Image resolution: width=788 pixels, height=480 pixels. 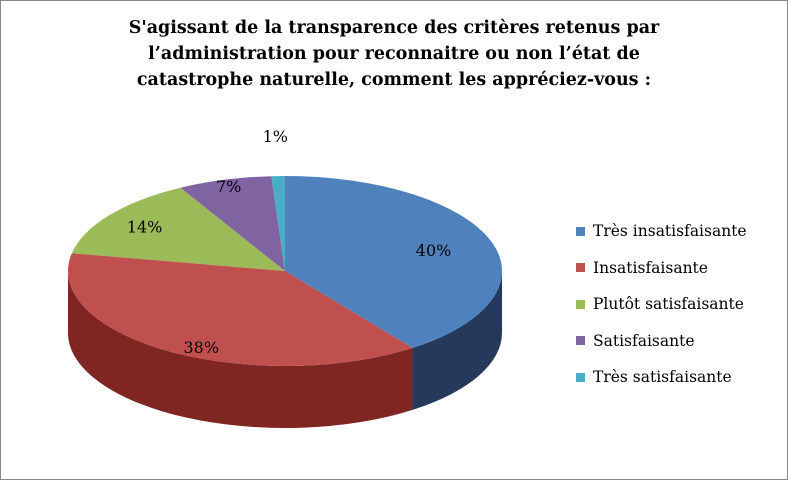 I want to click on legend-item-plutot-satisfaisante: Plutôt satisfaisante, so click(x=661, y=304).